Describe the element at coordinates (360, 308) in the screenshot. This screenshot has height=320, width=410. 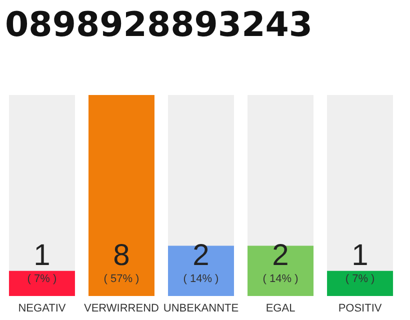
I see `x-tick-label: POSITIV` at that location.